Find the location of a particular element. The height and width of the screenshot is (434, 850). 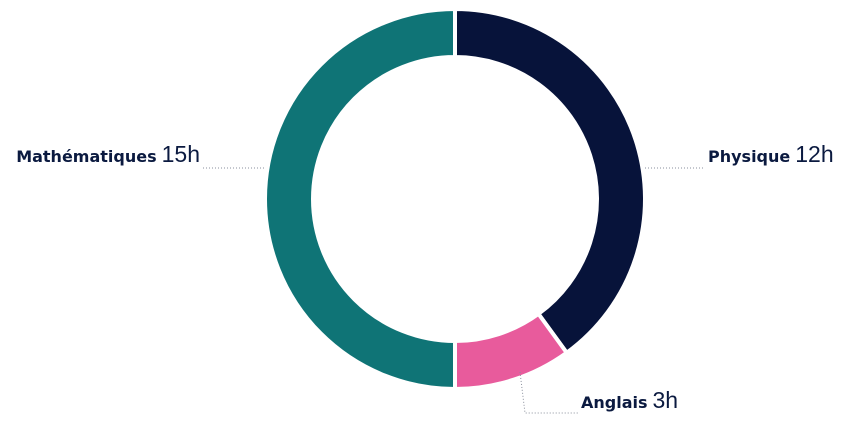

slice-label: Anglais 3h is located at coordinates (629, 400).